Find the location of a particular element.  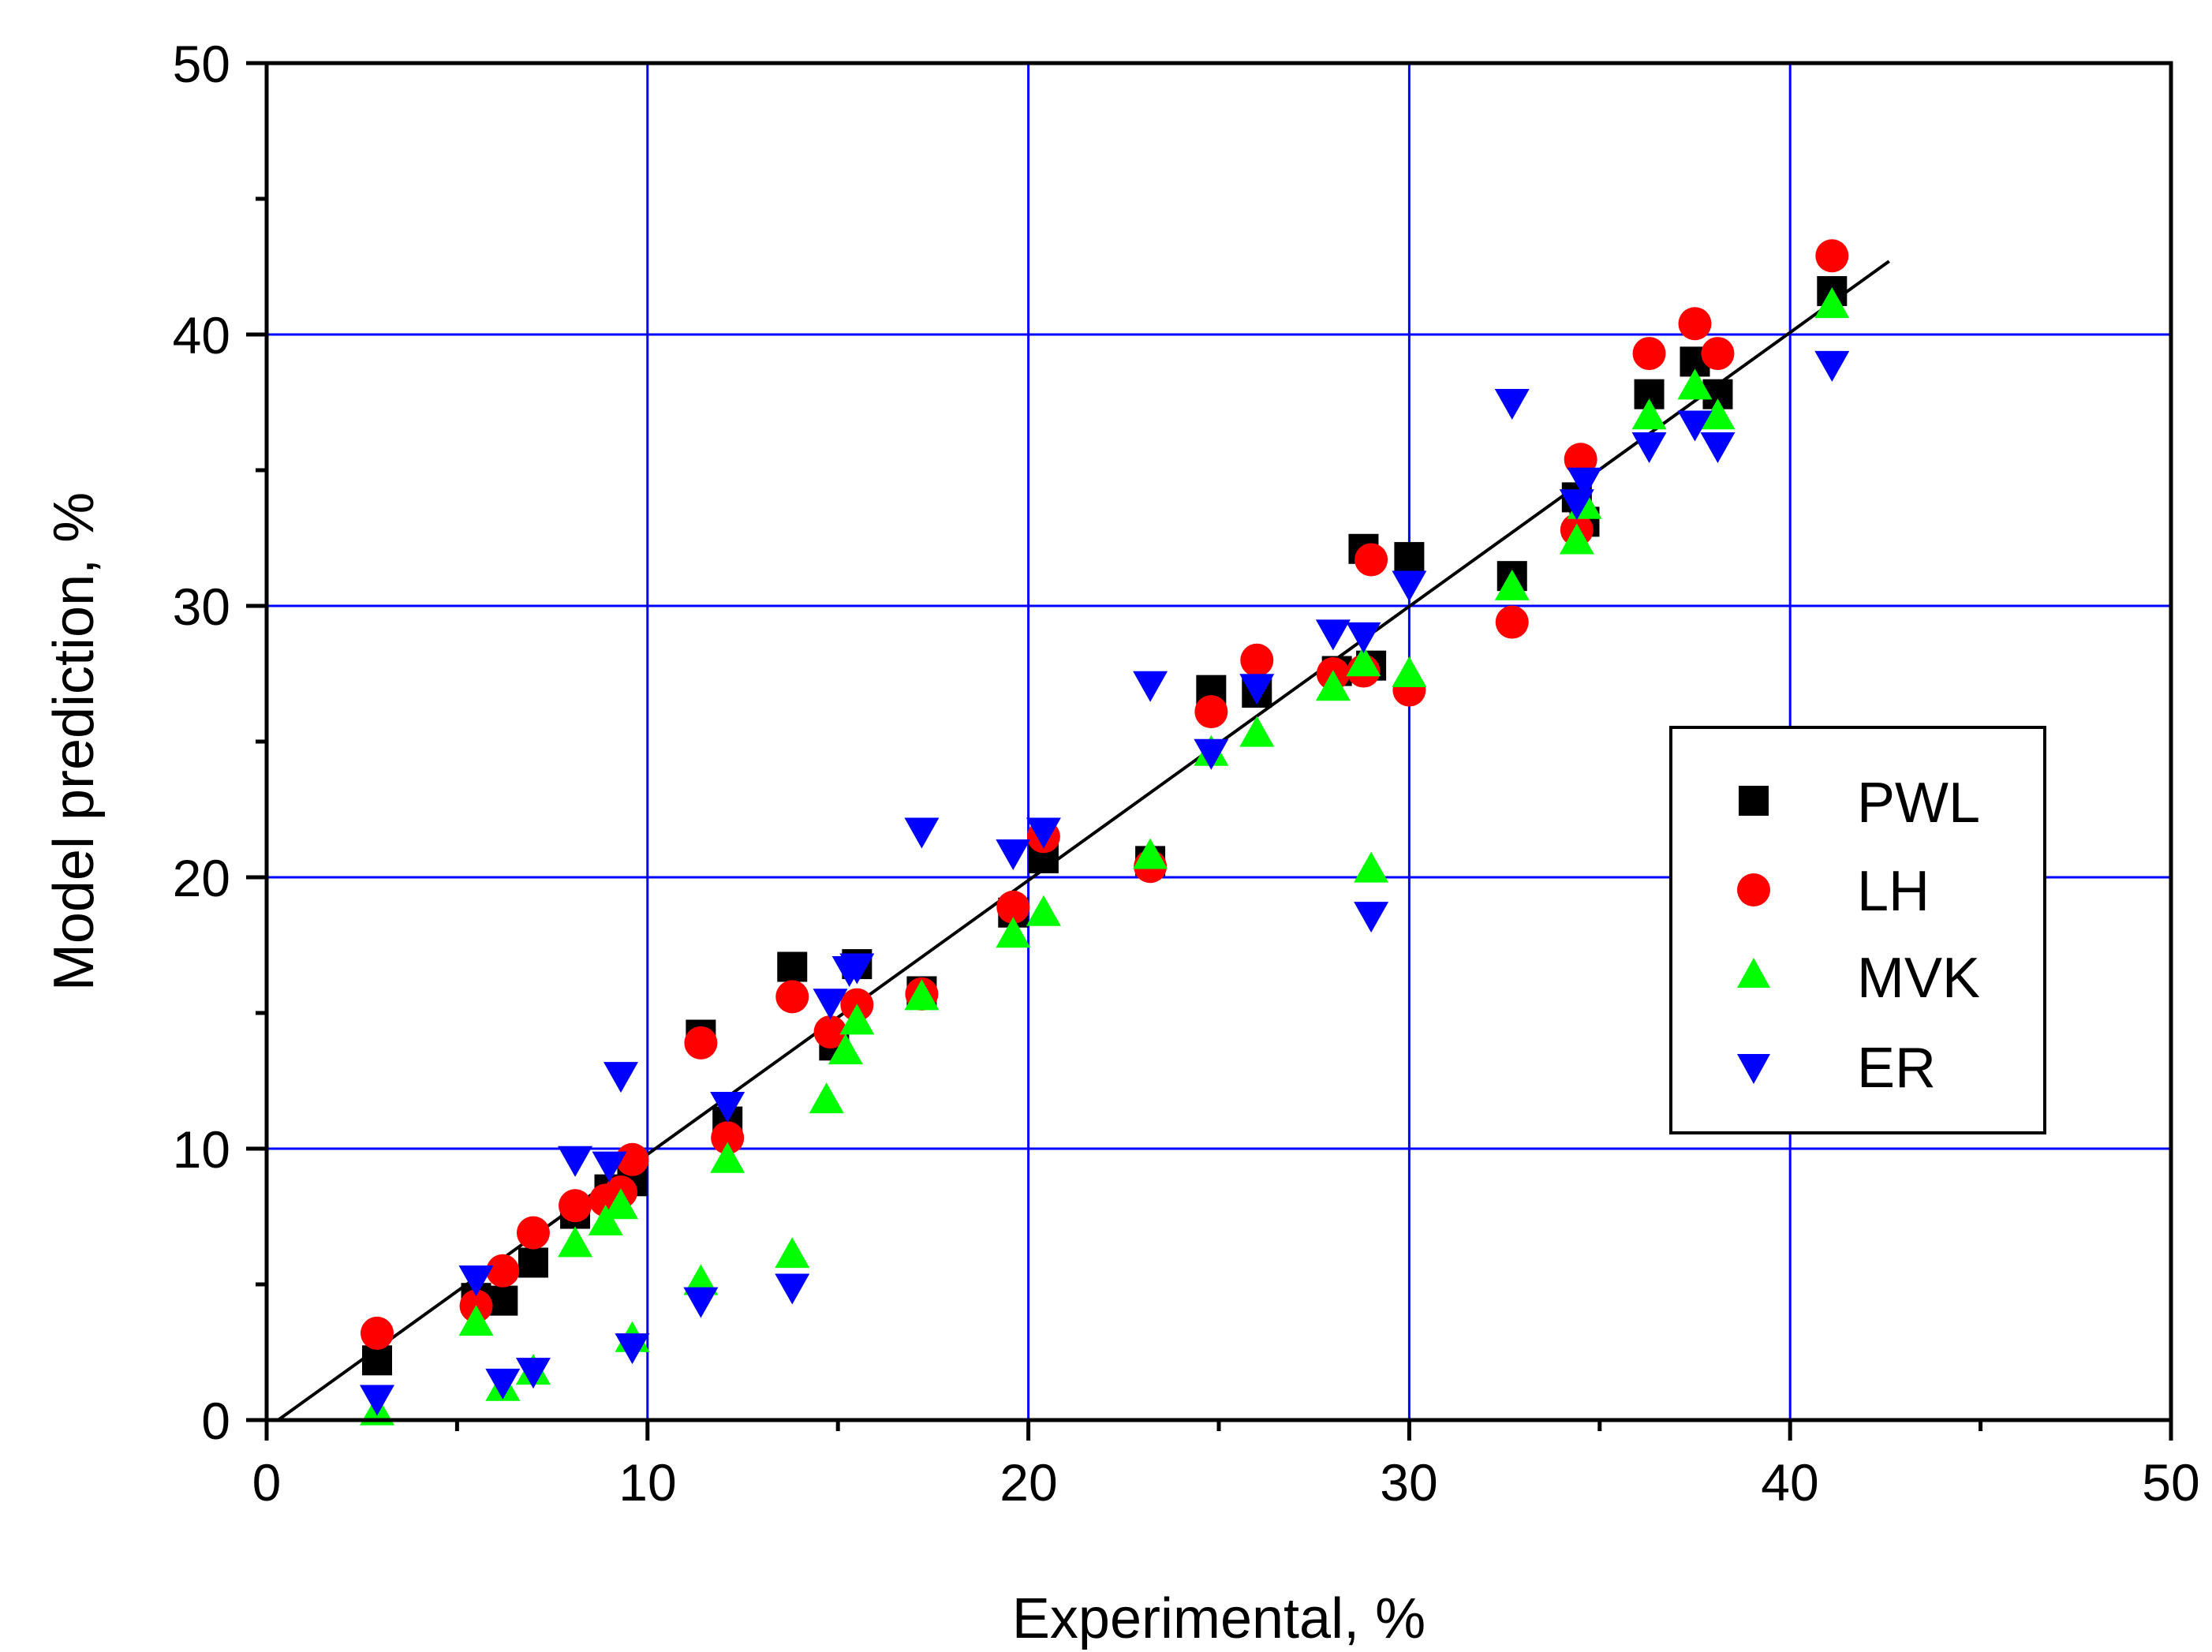

legend-label-pwl: PWL is located at coordinates (1918, 804).